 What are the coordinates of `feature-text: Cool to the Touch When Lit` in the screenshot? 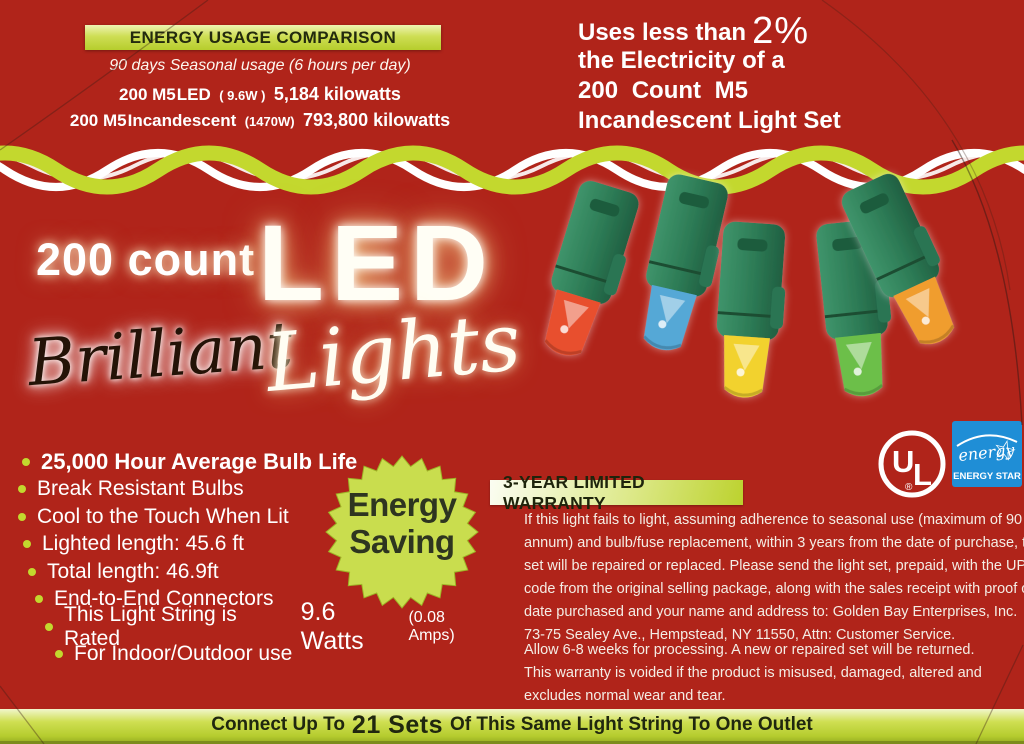 It's located at (163, 516).